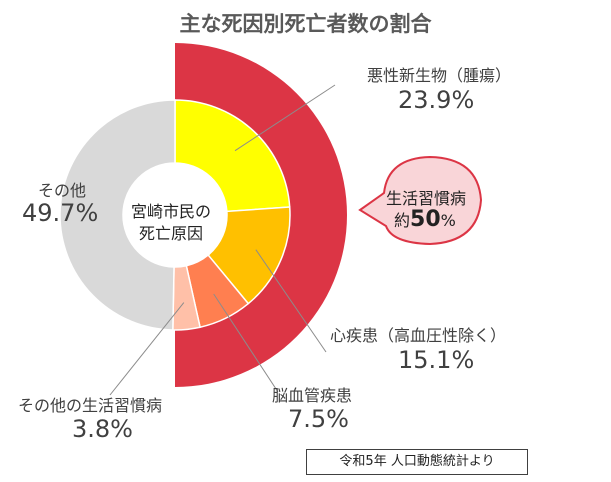 This screenshot has width=611, height=482. I want to click on callout-prefix: 約, so click(402, 220).